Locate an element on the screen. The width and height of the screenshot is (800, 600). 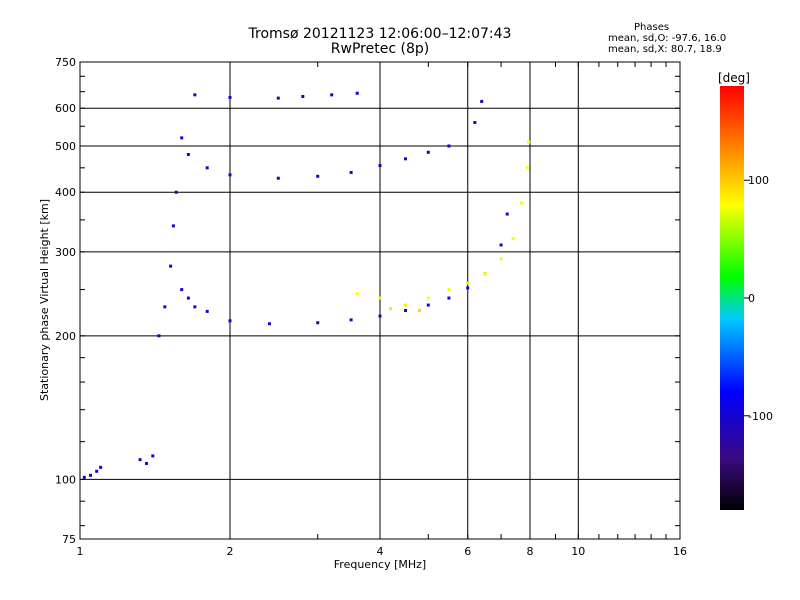
y-tick-label: 400 is located at coordinates (65, 192).